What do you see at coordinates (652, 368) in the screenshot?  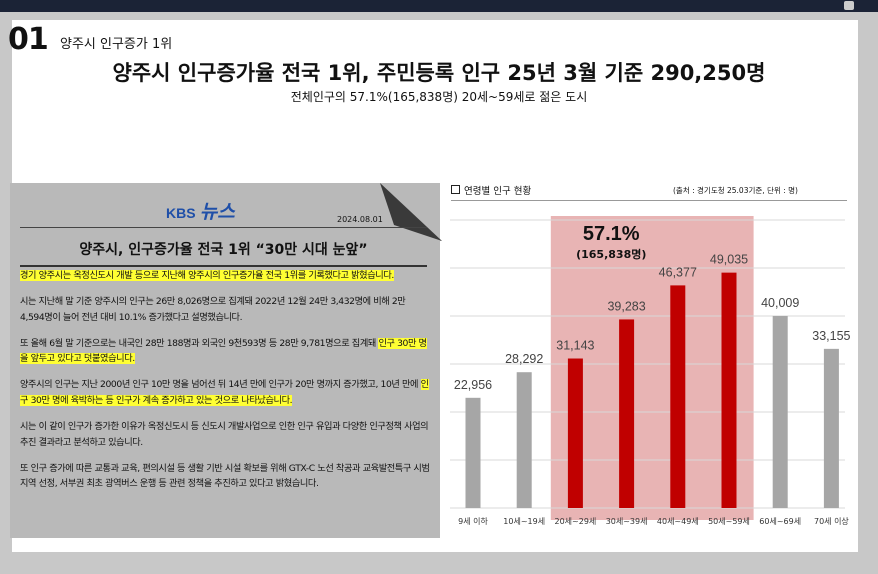 I see `highlight-band` at bounding box center [652, 368].